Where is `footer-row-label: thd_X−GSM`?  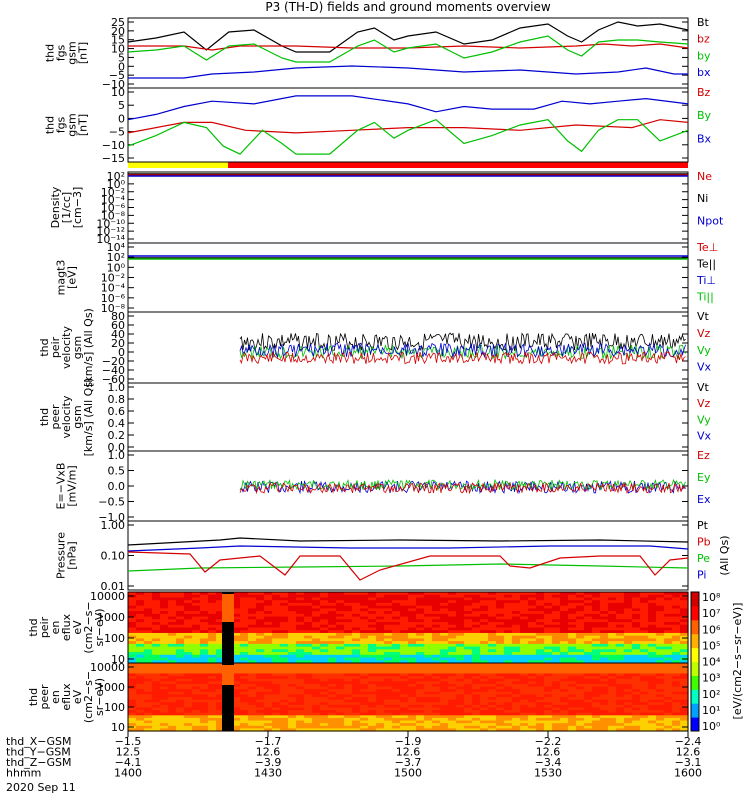
footer-row-label: thd_X−GSM is located at coordinates (39, 741).